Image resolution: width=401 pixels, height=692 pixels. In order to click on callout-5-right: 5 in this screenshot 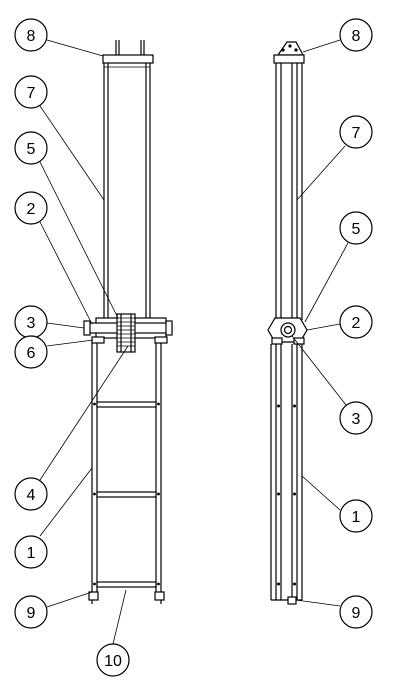, I will do `click(356, 228)`.